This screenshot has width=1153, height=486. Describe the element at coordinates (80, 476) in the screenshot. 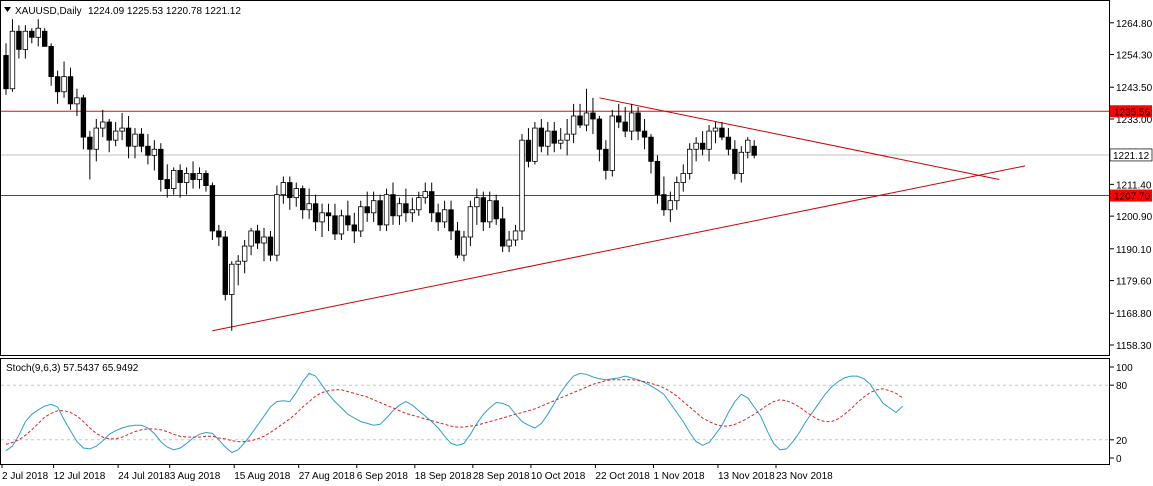

I see `date-tick-label: 12 Jul 2018` at that location.